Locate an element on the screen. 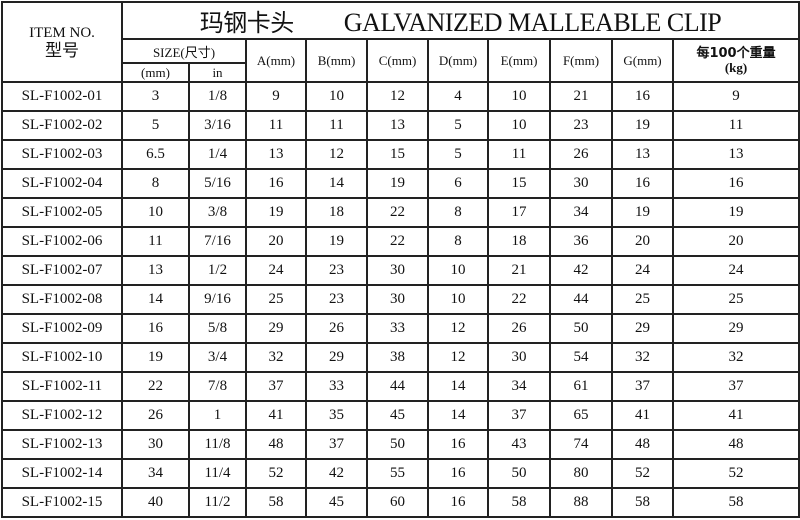  c-header: C(mm) is located at coordinates (397, 60).